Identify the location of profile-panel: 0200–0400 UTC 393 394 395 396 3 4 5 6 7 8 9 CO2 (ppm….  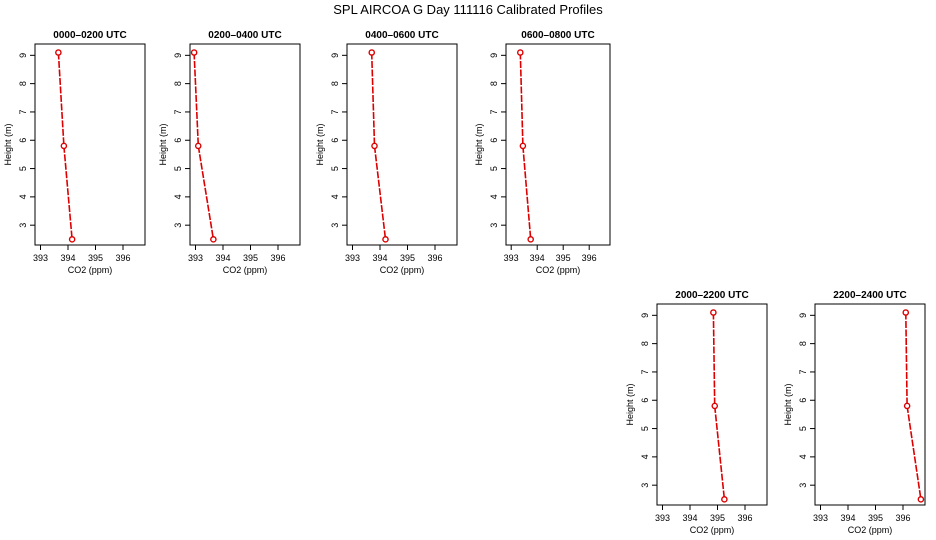
(229, 152).